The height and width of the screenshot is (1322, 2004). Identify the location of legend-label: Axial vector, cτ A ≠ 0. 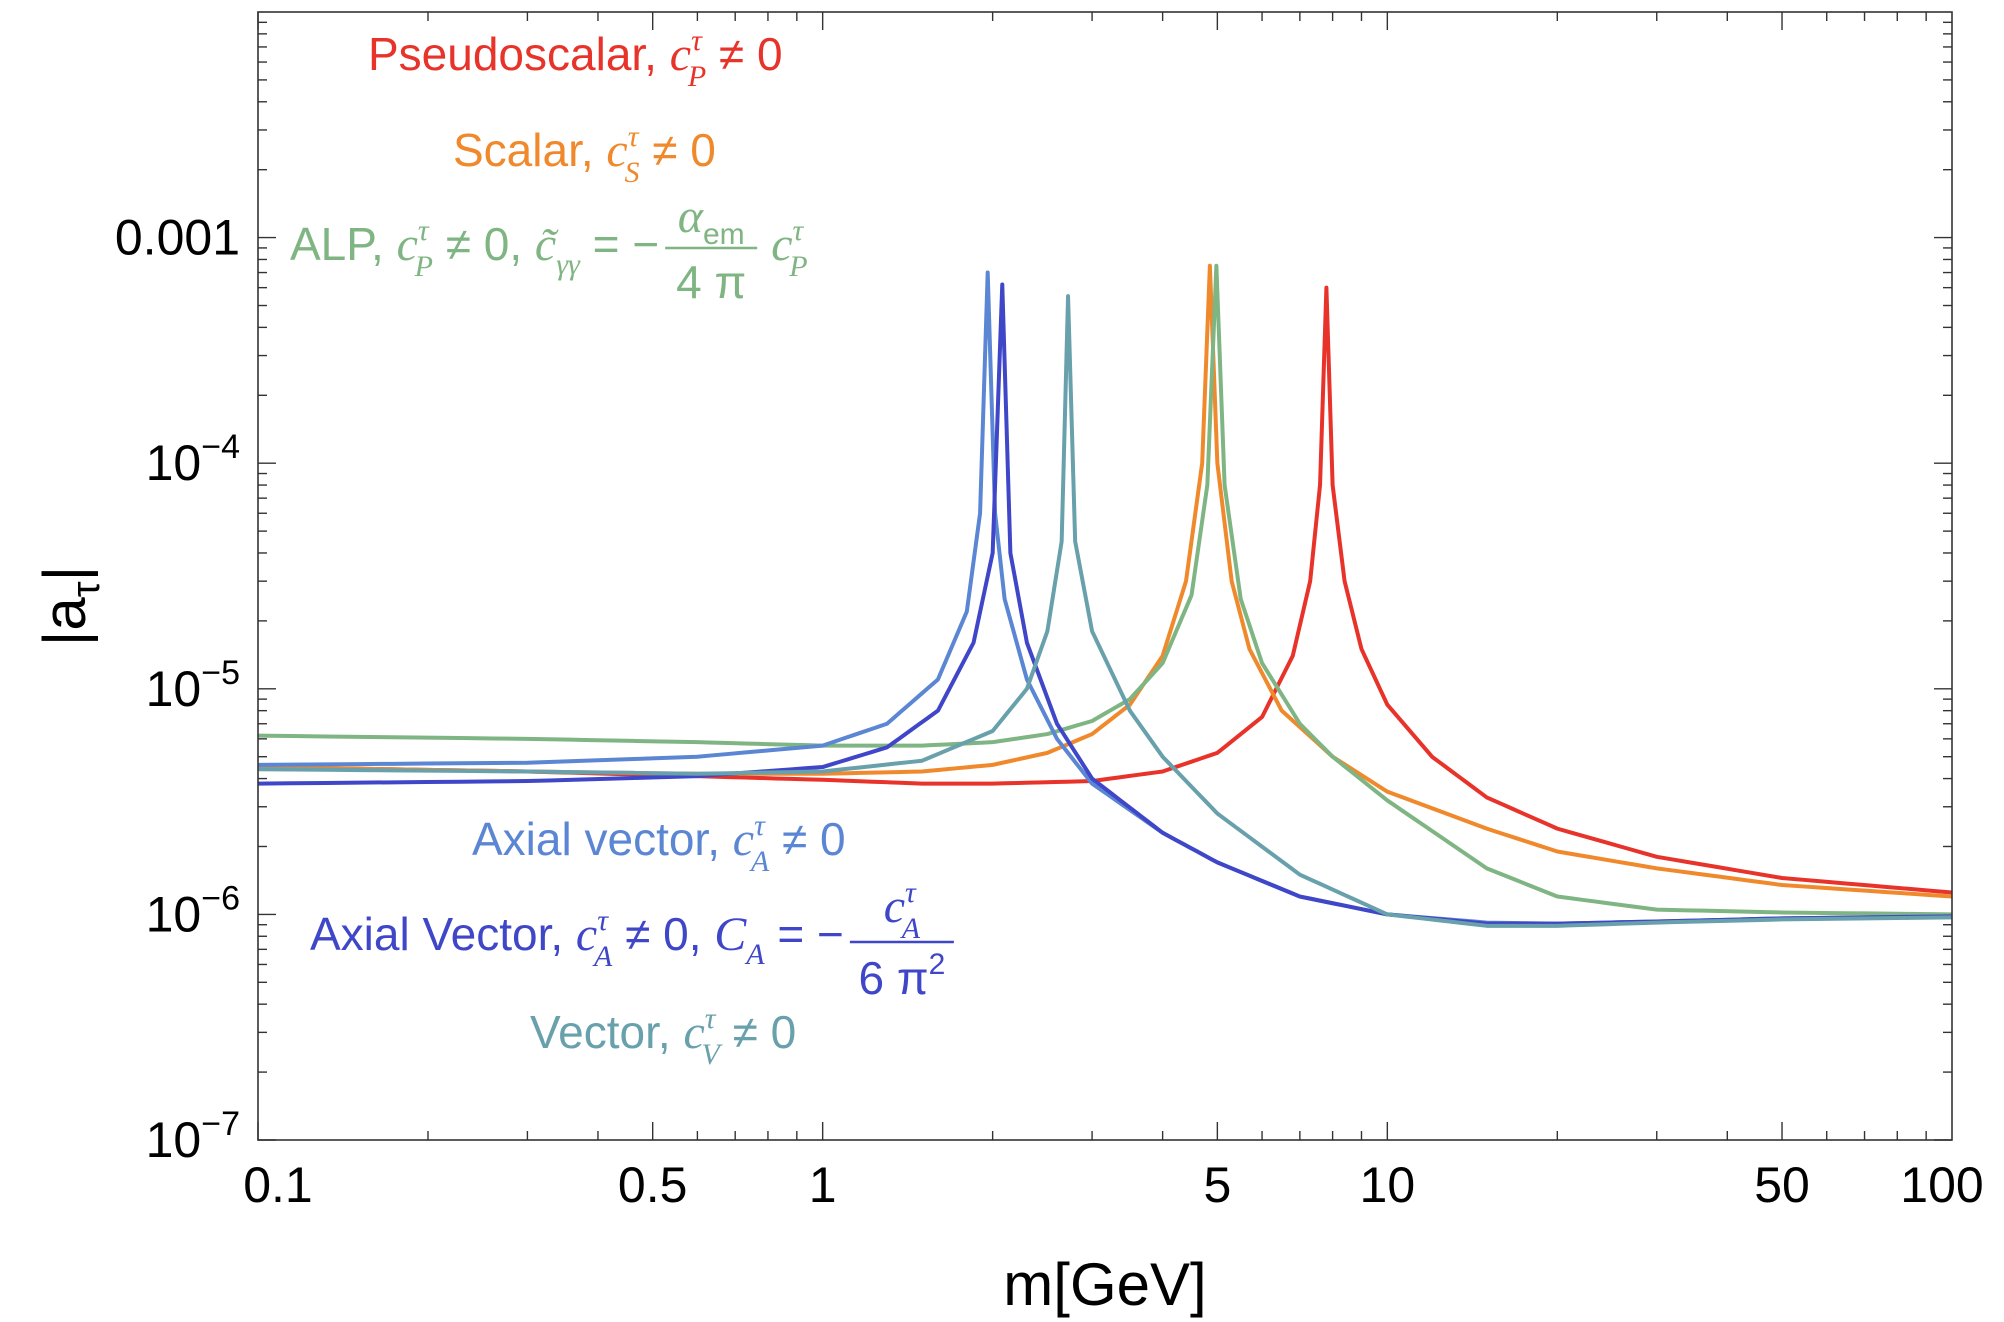
(659, 843).